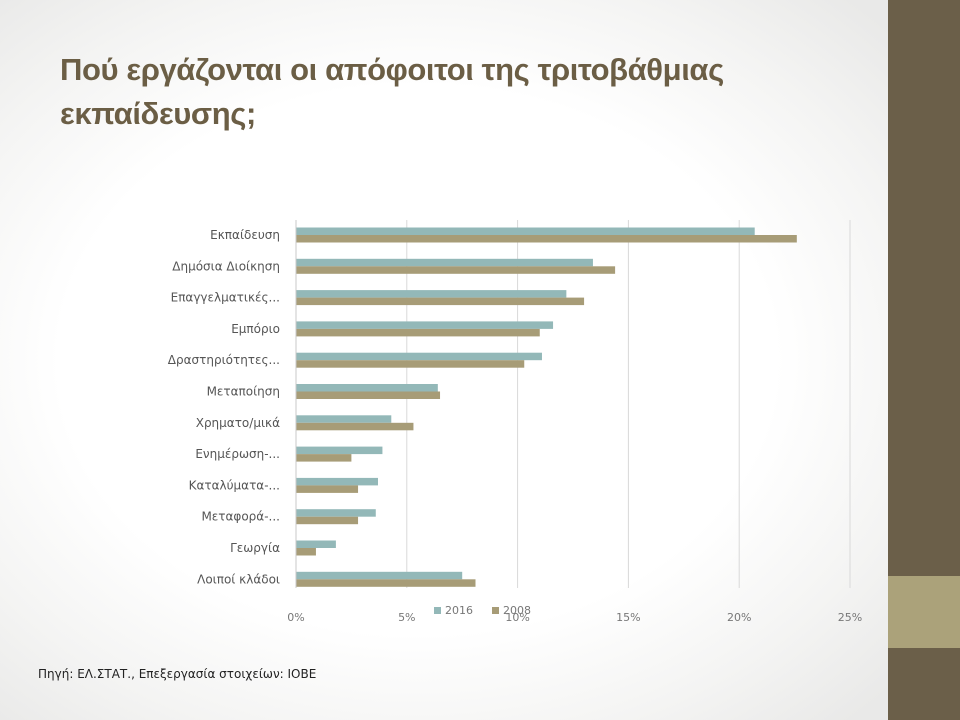 This screenshot has width=960, height=720. Describe the element at coordinates (495, 610) in the screenshot. I see `legend-swatch-2008` at that location.